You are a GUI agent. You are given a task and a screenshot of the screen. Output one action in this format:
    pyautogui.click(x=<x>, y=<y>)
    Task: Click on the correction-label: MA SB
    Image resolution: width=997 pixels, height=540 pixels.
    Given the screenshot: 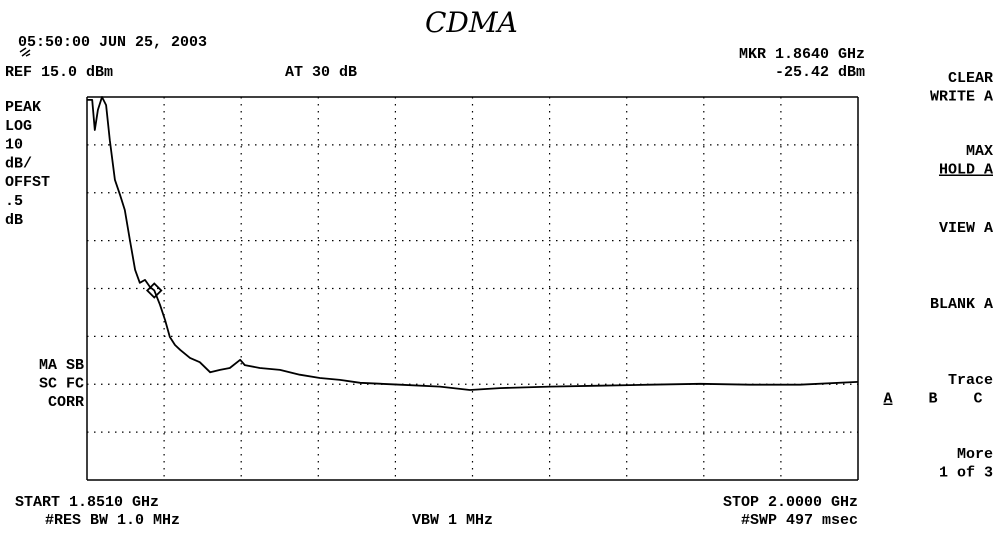 What is the action you would take?
    pyautogui.click(x=61, y=365)
    